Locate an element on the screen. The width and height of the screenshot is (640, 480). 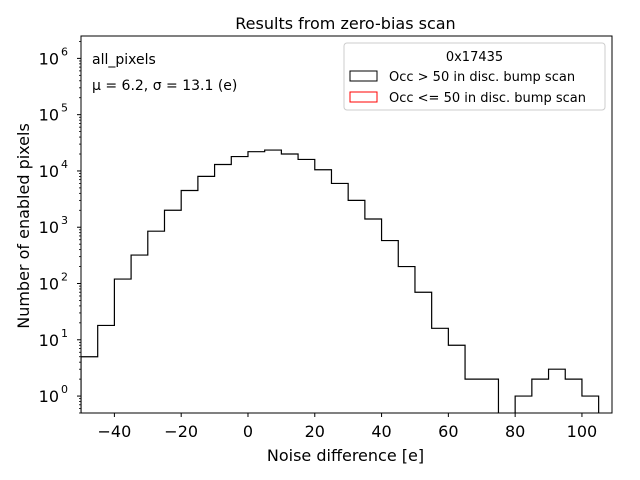
legend-title: 0x17435 is located at coordinates (474, 57).